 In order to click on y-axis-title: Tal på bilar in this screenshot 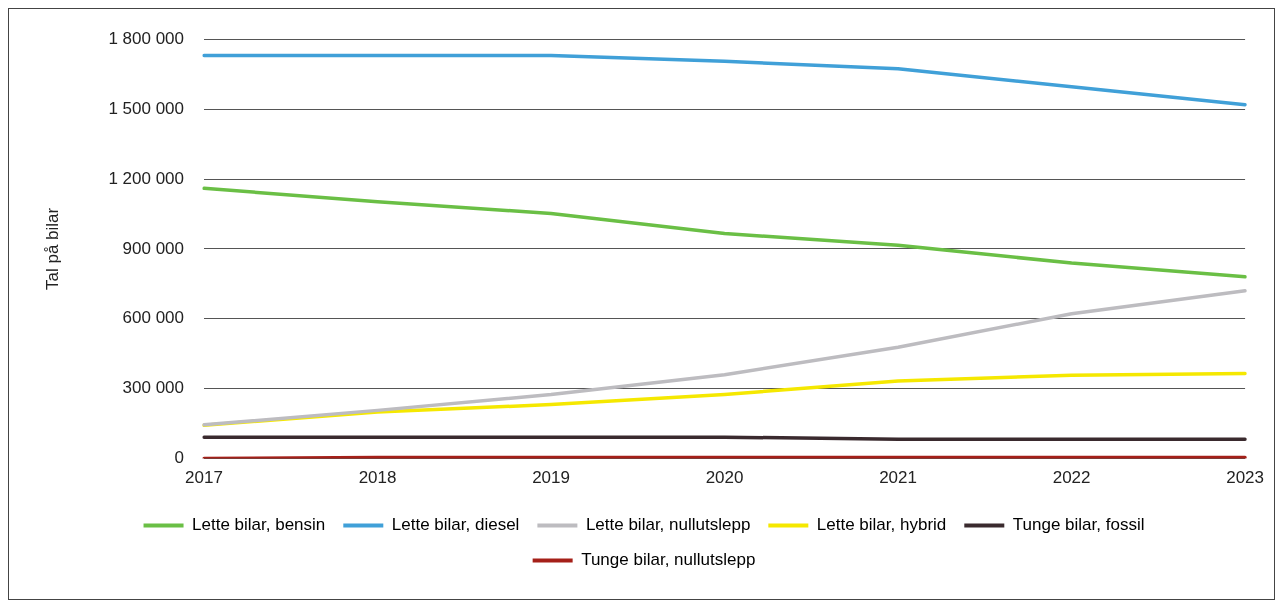, I will do `click(52, 249)`.